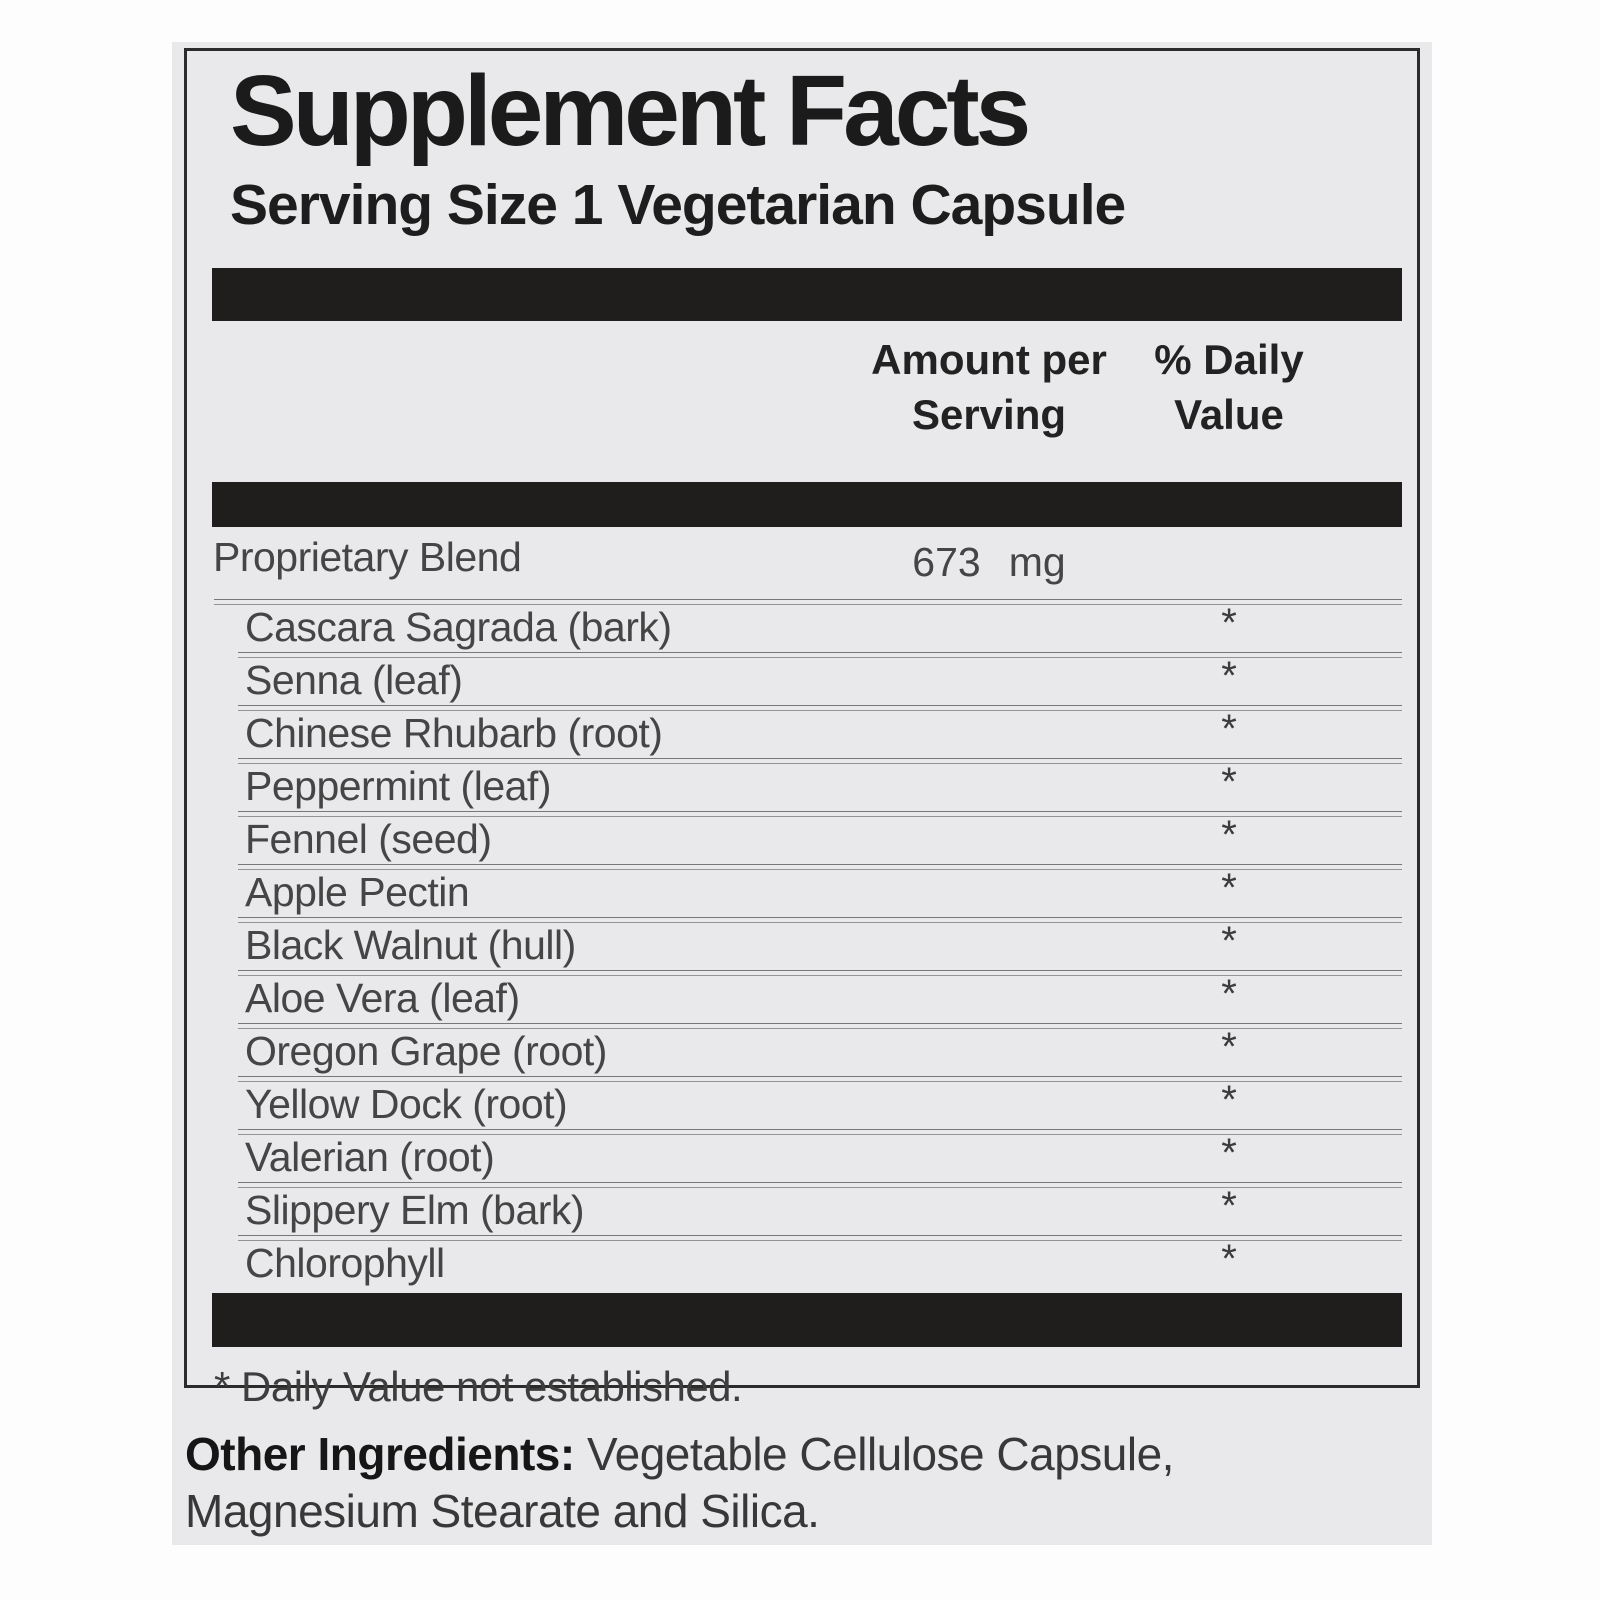 The image size is (1600, 1600). Describe the element at coordinates (678, 205) in the screenshot. I see `serving-size: Serving Size 1 Vegetarian Capsule` at that location.